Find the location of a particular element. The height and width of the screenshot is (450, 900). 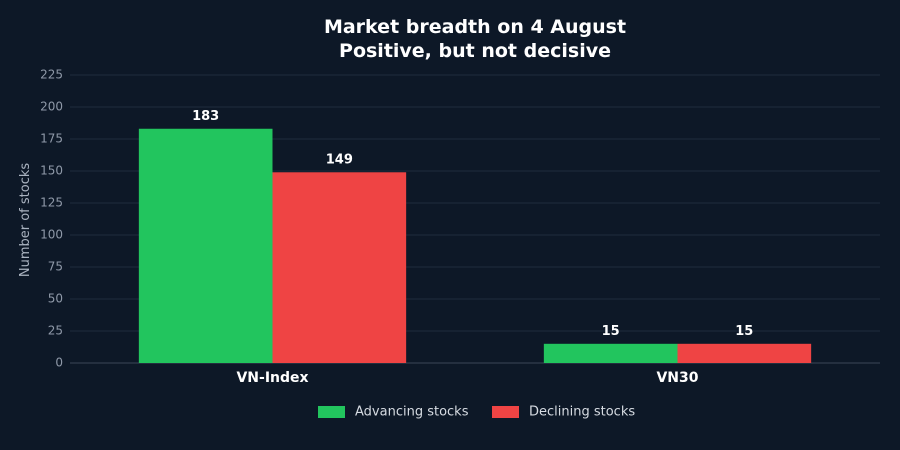

bar-value-label: 183 is located at coordinates (205, 116).